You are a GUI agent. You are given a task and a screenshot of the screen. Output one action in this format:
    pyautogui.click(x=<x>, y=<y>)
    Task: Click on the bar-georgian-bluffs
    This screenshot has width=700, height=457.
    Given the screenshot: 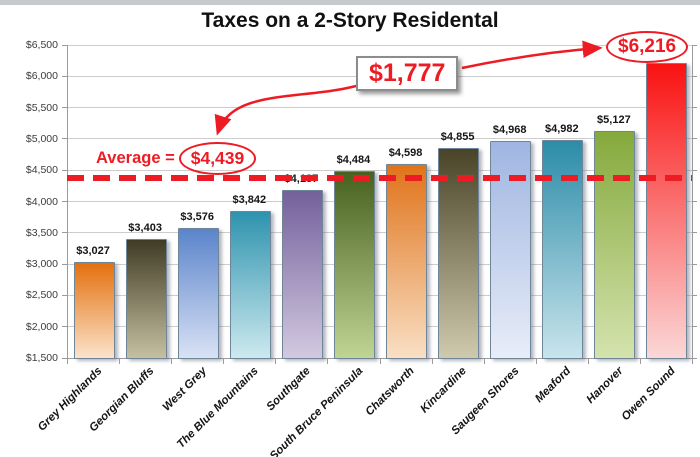 What is the action you would take?
    pyautogui.click(x=146, y=298)
    